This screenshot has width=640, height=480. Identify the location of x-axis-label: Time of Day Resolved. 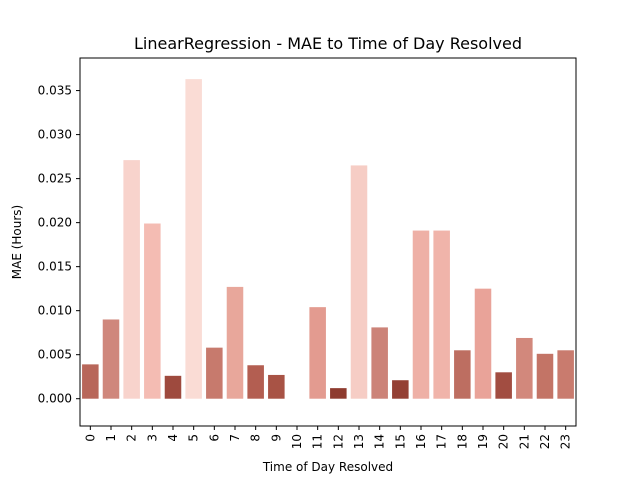
(327, 467).